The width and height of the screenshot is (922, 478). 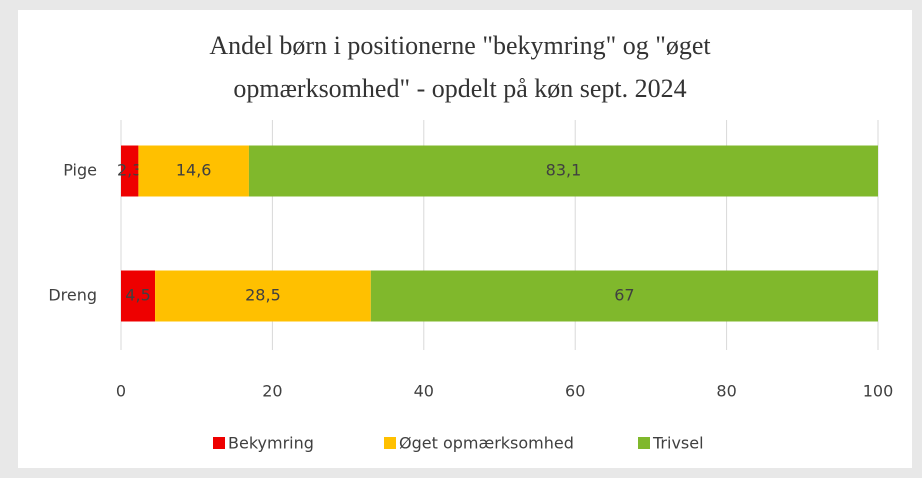 I want to click on legend-label: Bekymring, so click(x=271, y=443).